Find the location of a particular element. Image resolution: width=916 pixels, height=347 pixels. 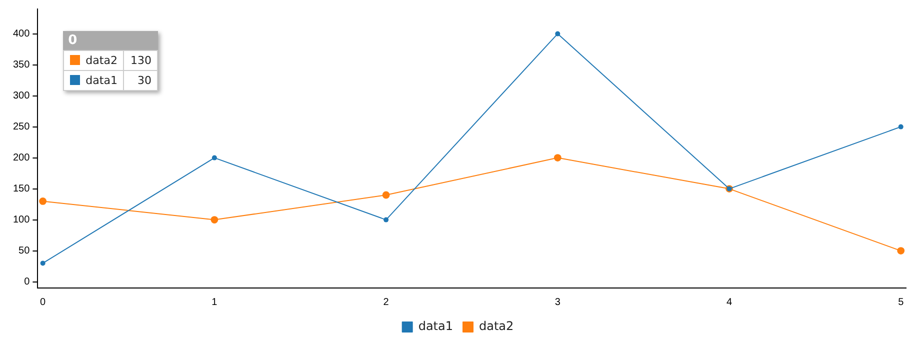

y-tick-label: 350 is located at coordinates (21, 65).